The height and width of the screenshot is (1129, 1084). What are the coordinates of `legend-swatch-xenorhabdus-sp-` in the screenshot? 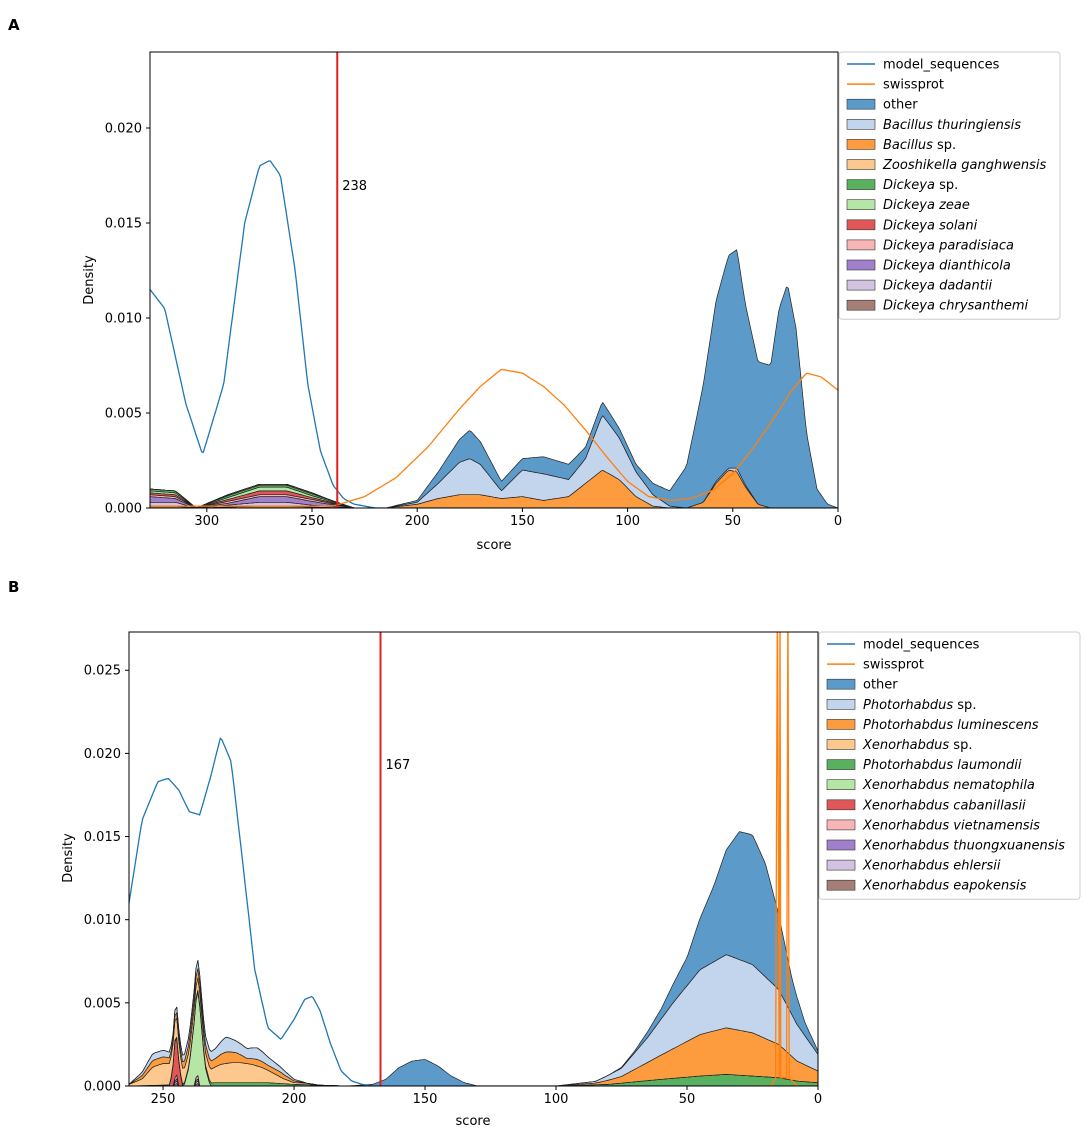 It's located at (841, 744).